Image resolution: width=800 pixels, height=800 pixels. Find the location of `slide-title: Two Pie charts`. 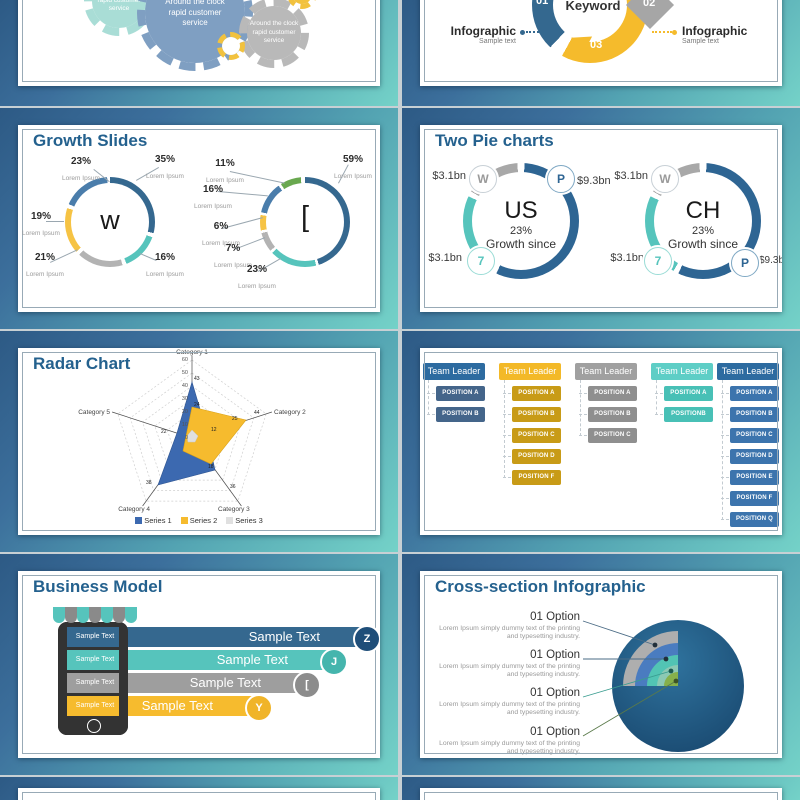

slide-title: Two Pie charts is located at coordinates (494, 140).